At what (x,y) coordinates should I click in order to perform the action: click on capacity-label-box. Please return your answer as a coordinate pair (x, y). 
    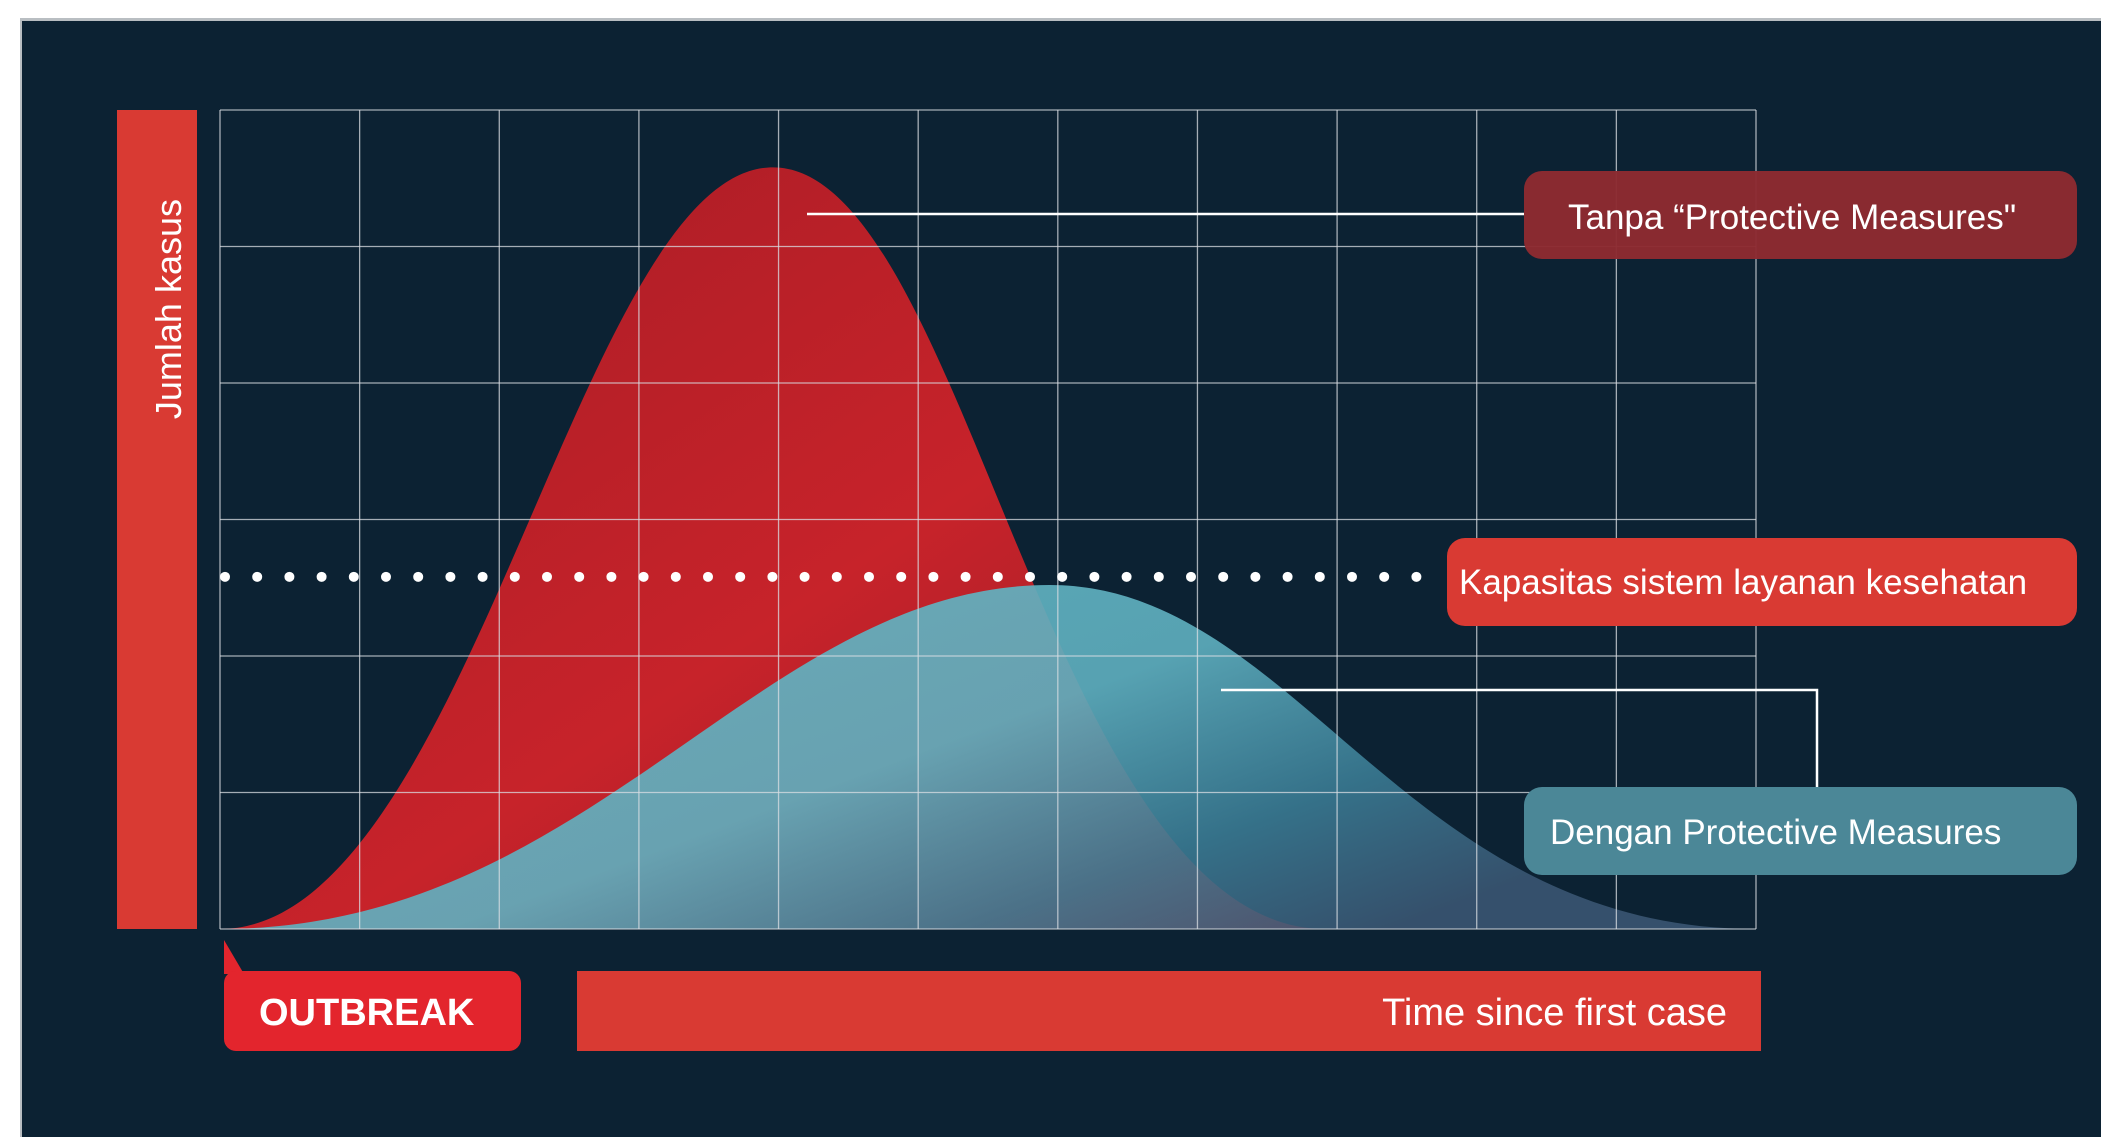
    Looking at the image, I should click on (1762, 582).